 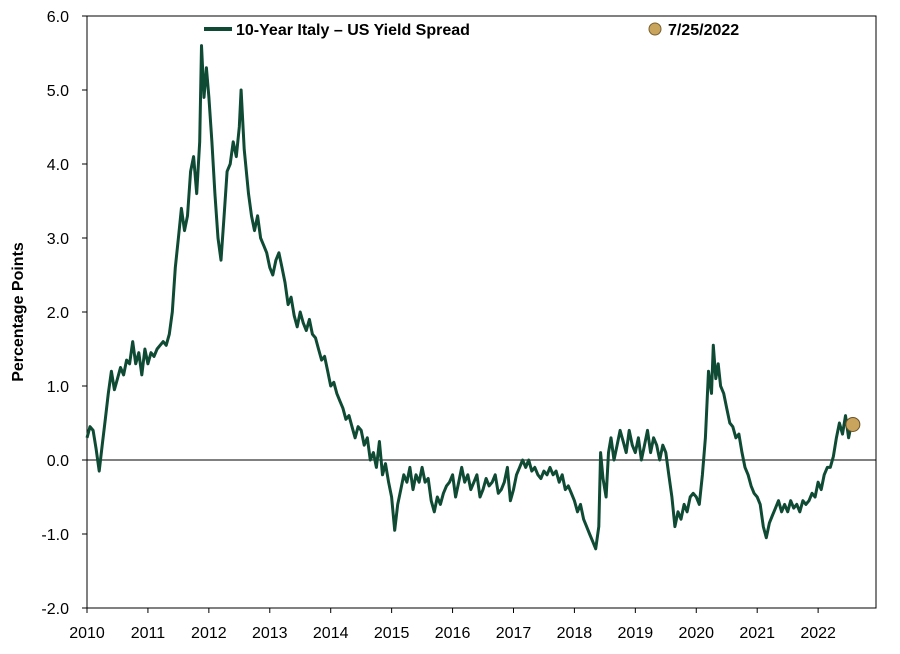 I want to click on y-tick-label: 2.0, so click(x=58, y=313).